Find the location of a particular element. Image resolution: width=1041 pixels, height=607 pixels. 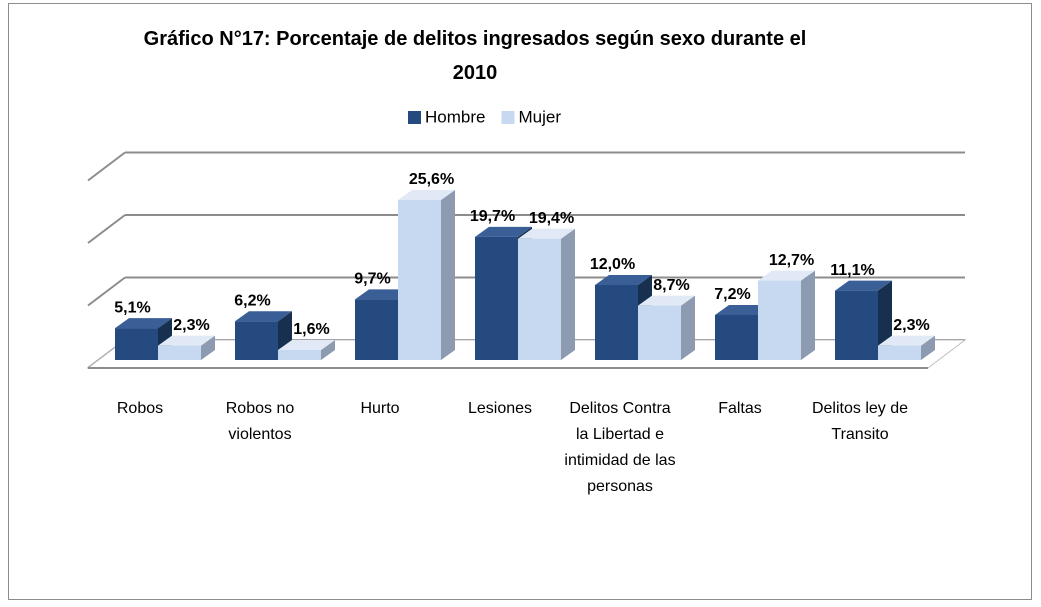

value-label: 6,2% is located at coordinates (252, 300).